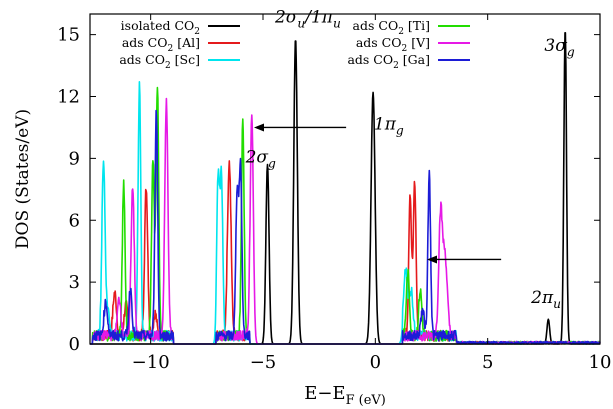 This screenshot has height=409, width=613. What do you see at coordinates (375, 362) in the screenshot?
I see `x-tick-label: 0` at bounding box center [375, 362].